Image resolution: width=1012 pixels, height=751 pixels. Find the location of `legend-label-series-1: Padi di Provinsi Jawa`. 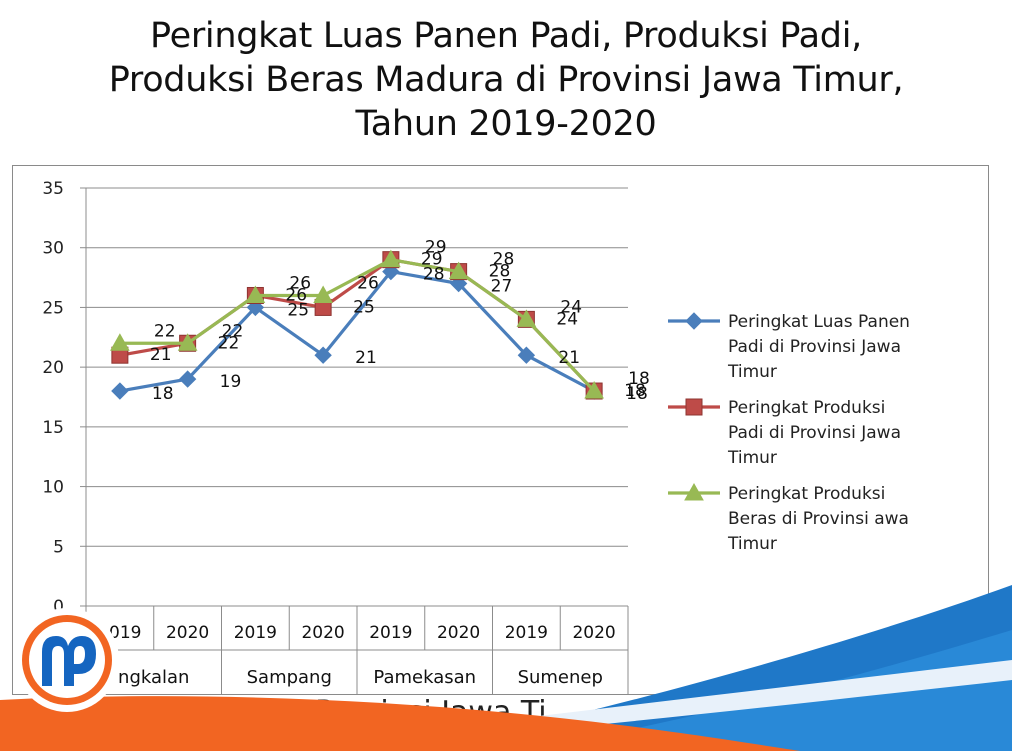

legend-label-series-1: Padi di Provinsi Jawa is located at coordinates (814, 347).